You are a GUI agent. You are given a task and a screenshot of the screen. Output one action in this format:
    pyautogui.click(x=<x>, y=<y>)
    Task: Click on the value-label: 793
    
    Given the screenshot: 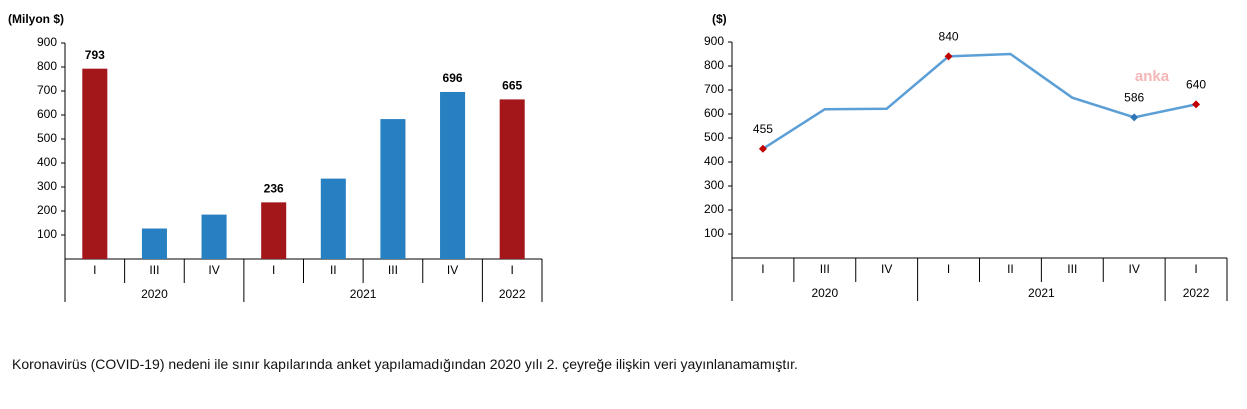 What is the action you would take?
    pyautogui.click(x=95, y=55)
    